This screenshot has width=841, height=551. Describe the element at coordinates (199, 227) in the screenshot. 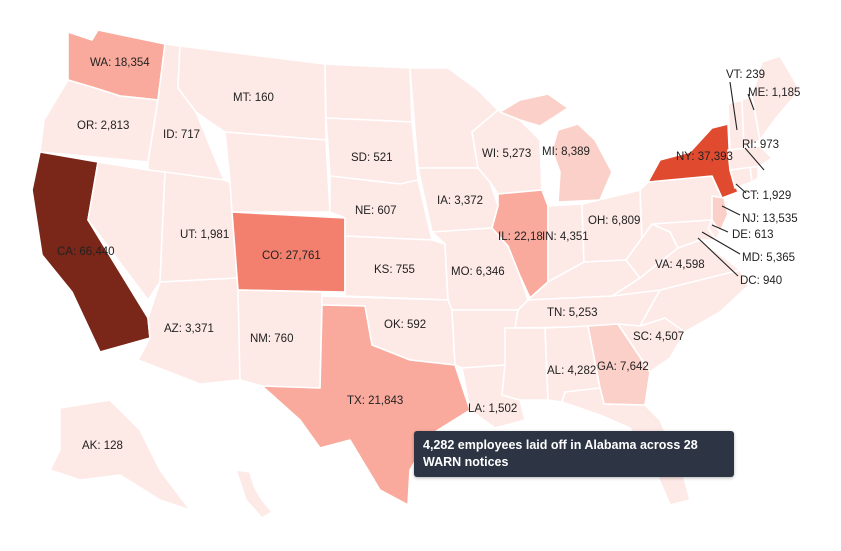

I see `state-UT` at that location.